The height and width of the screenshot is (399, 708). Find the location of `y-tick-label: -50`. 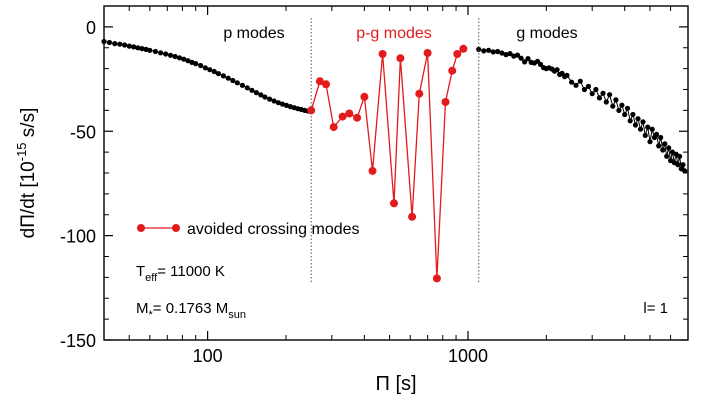

y-tick-label: -50 is located at coordinates (83, 132).